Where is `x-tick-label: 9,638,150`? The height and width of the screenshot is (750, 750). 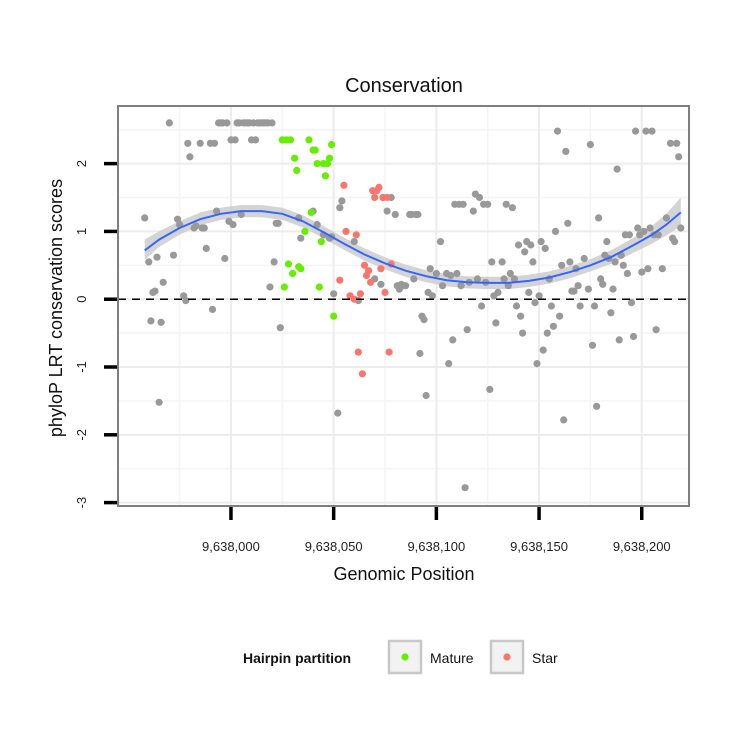 x-tick-label: 9,638,150 is located at coordinates (539, 546).